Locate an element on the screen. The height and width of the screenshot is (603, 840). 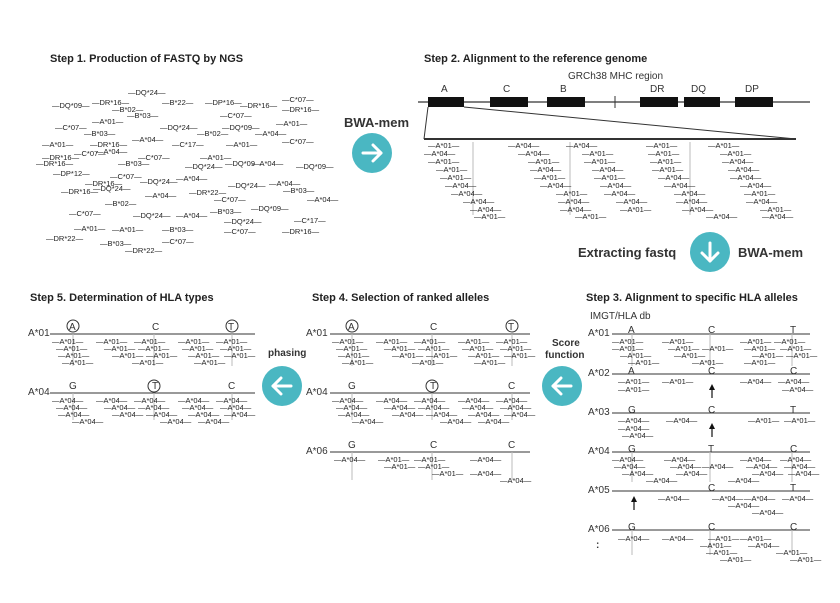
gene-label-c: C is located at coordinates (507, 89).